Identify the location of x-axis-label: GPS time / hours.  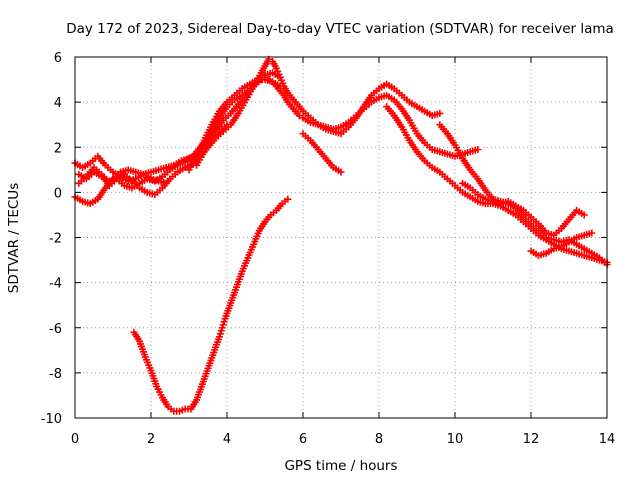
(340, 466).